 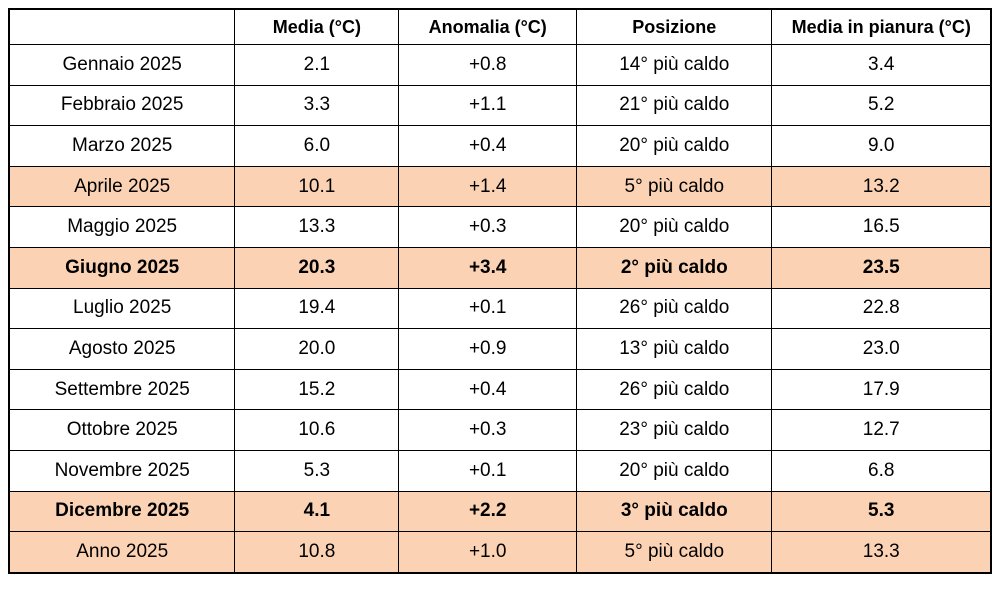 What do you see at coordinates (317, 186) in the screenshot?
I see `media-cell: 10.1` at bounding box center [317, 186].